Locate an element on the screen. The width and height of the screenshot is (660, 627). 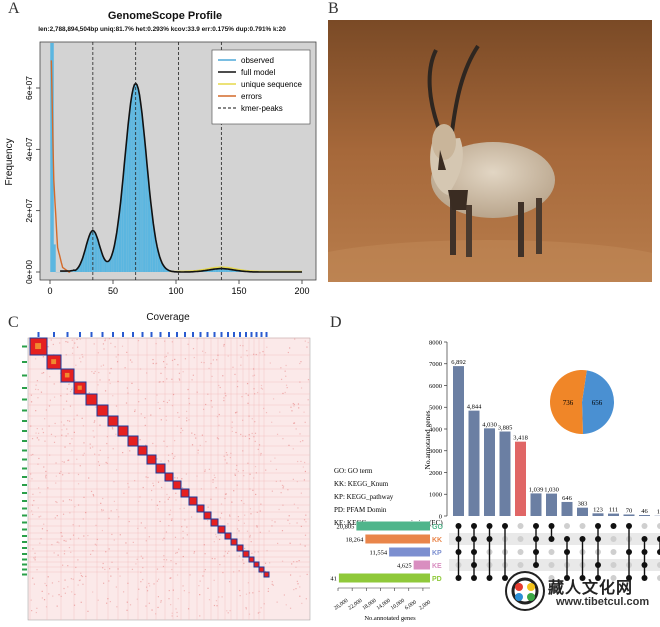
set-size-bar is located at coordinates (421, 565).